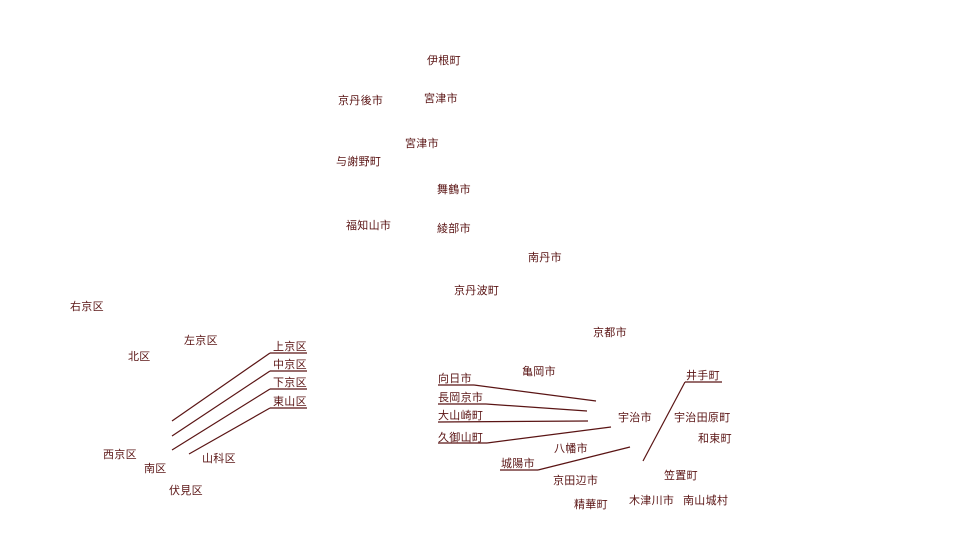 The height and width of the screenshot is (559, 956). What do you see at coordinates (706, 500) in the screenshot?
I see `label-minamiyamashiro: 南山城村` at bounding box center [706, 500].